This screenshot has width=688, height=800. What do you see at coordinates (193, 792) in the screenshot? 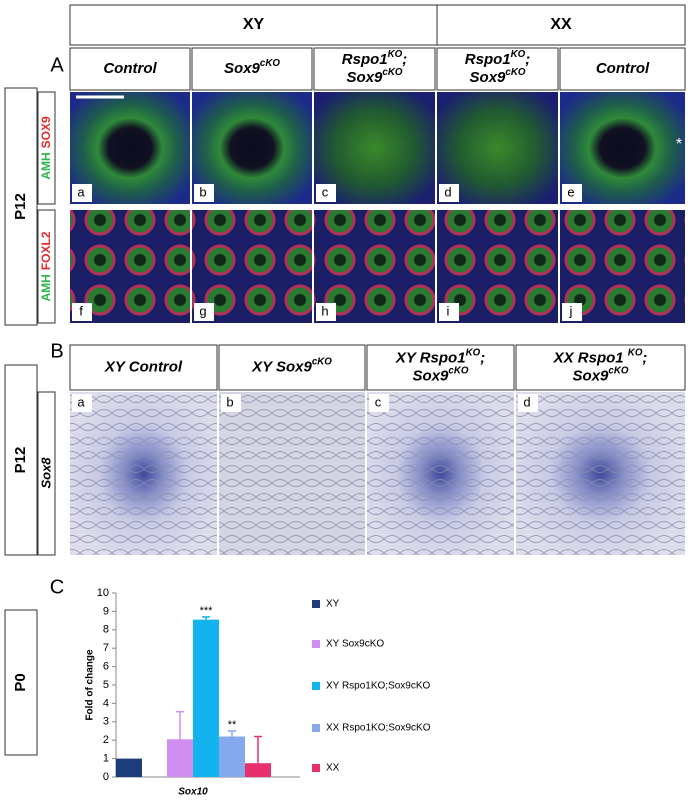
I see `x-tick-label: Sox10` at bounding box center [193, 792].